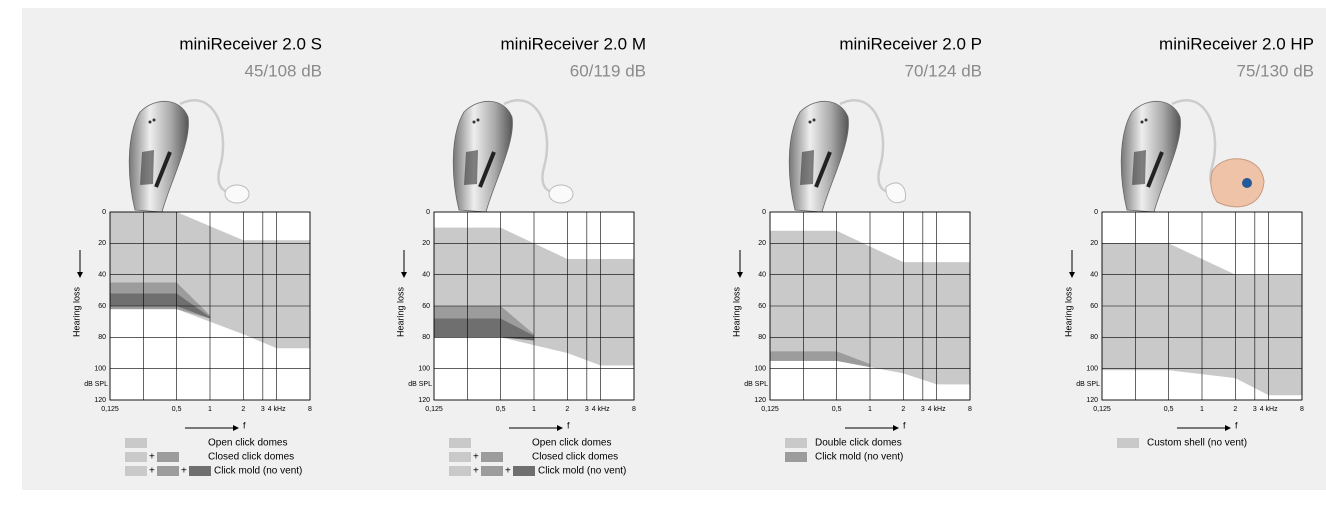  What do you see at coordinates (943, 70) in the screenshot?
I see `chart-subtitle: 70/124 dB` at bounding box center [943, 70].